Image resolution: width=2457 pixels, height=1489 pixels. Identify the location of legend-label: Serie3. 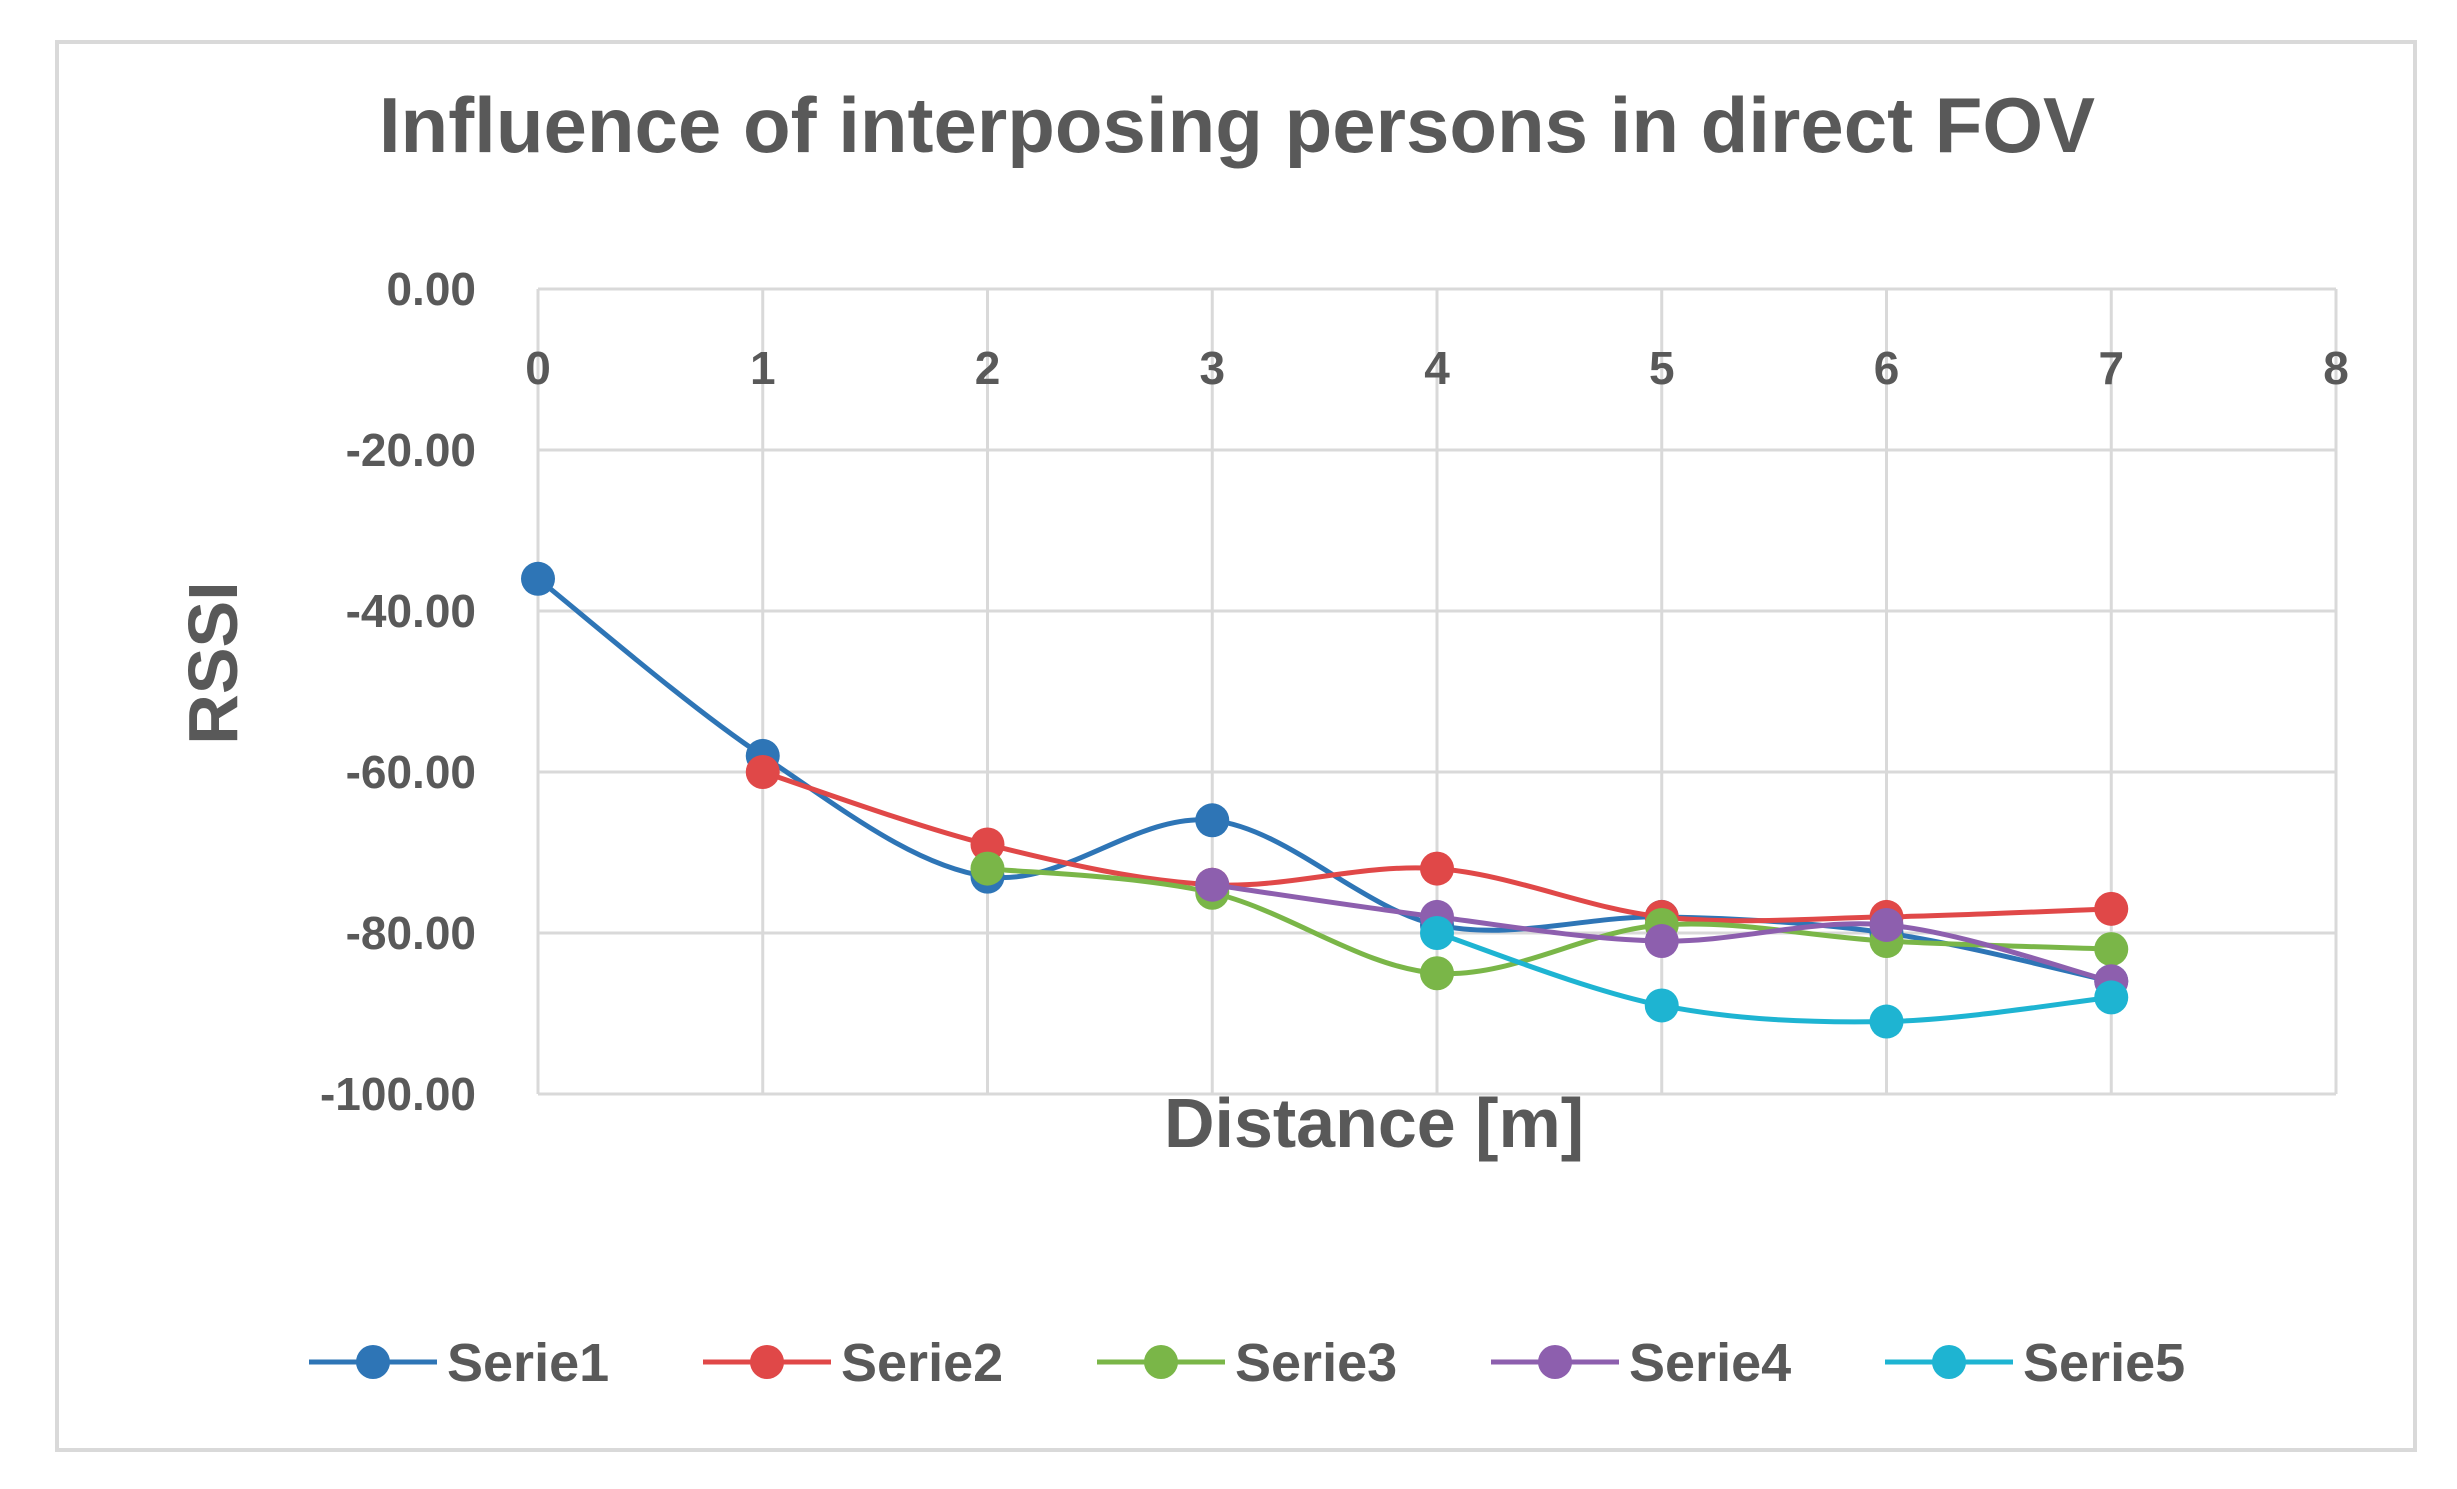
(1316, 1363).